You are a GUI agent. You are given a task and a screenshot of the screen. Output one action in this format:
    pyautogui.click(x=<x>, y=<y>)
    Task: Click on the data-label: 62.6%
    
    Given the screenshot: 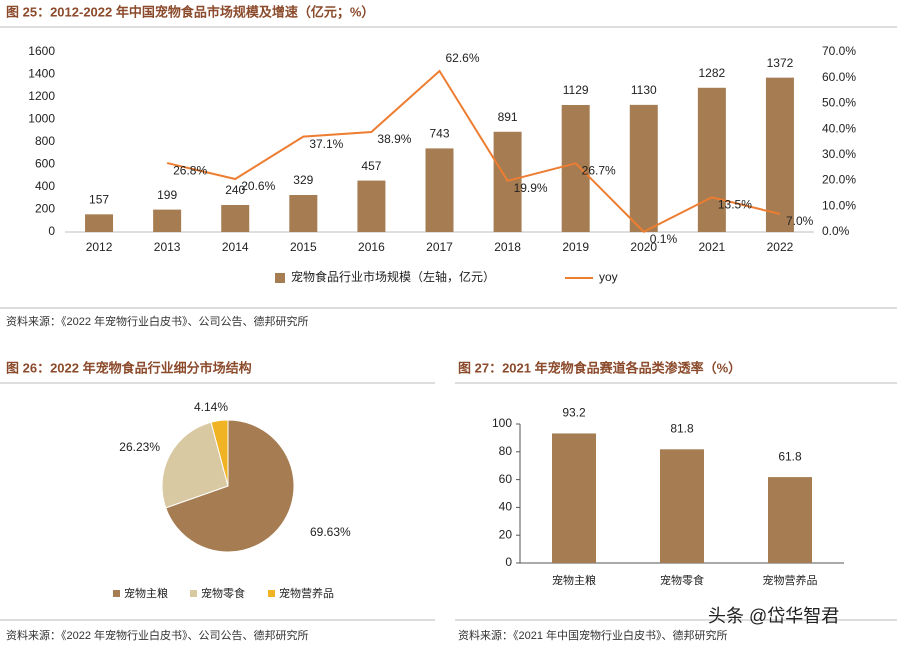 What is the action you would take?
    pyautogui.click(x=463, y=58)
    